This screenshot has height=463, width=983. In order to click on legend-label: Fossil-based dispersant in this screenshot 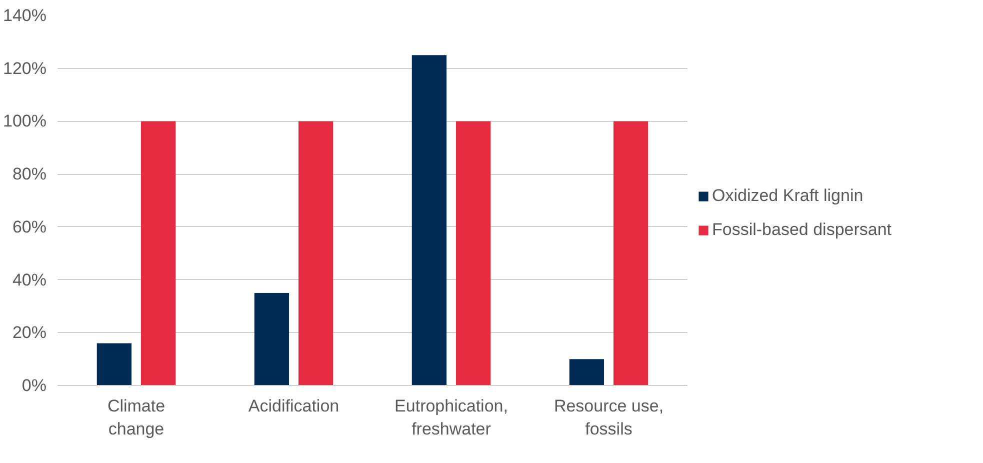, I will do `click(802, 230)`.